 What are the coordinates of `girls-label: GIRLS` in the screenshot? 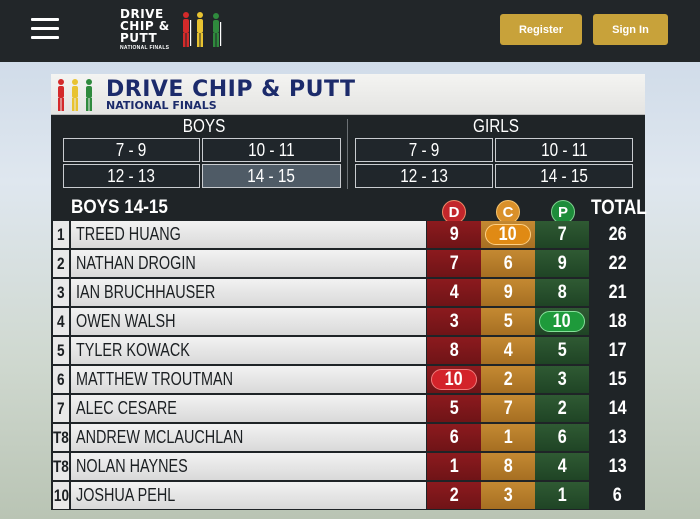 It's located at (496, 126).